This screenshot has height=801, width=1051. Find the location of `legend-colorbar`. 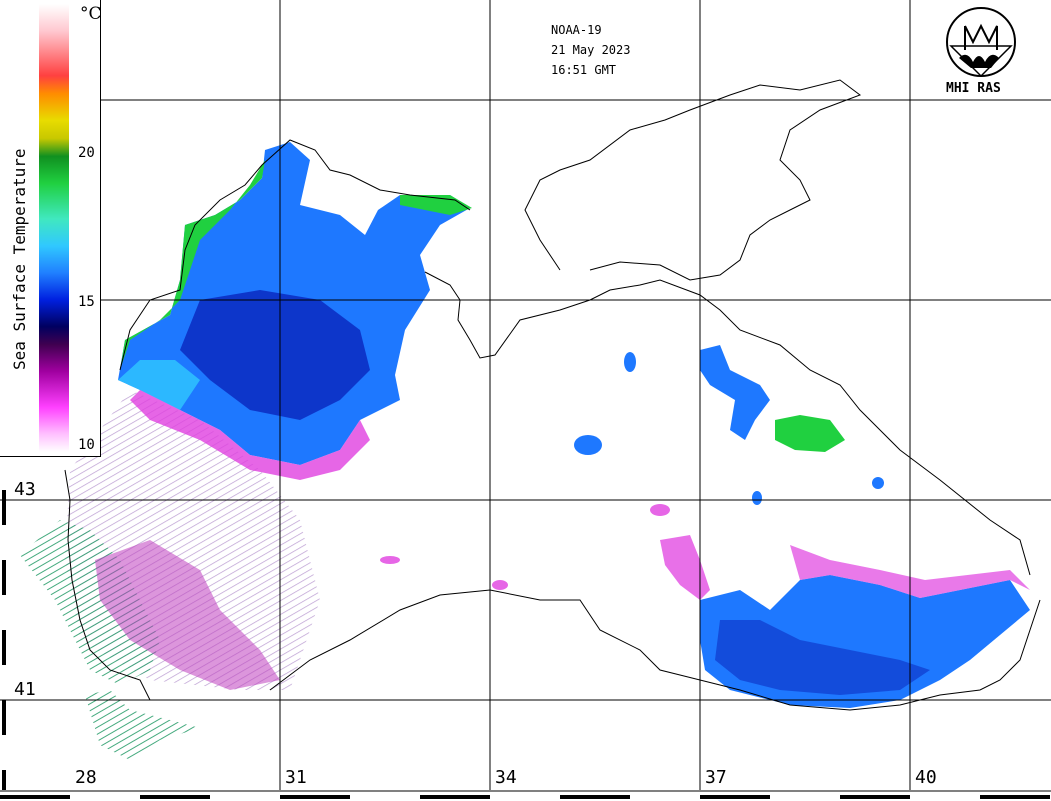

legend-colorbar is located at coordinates (54, 228).